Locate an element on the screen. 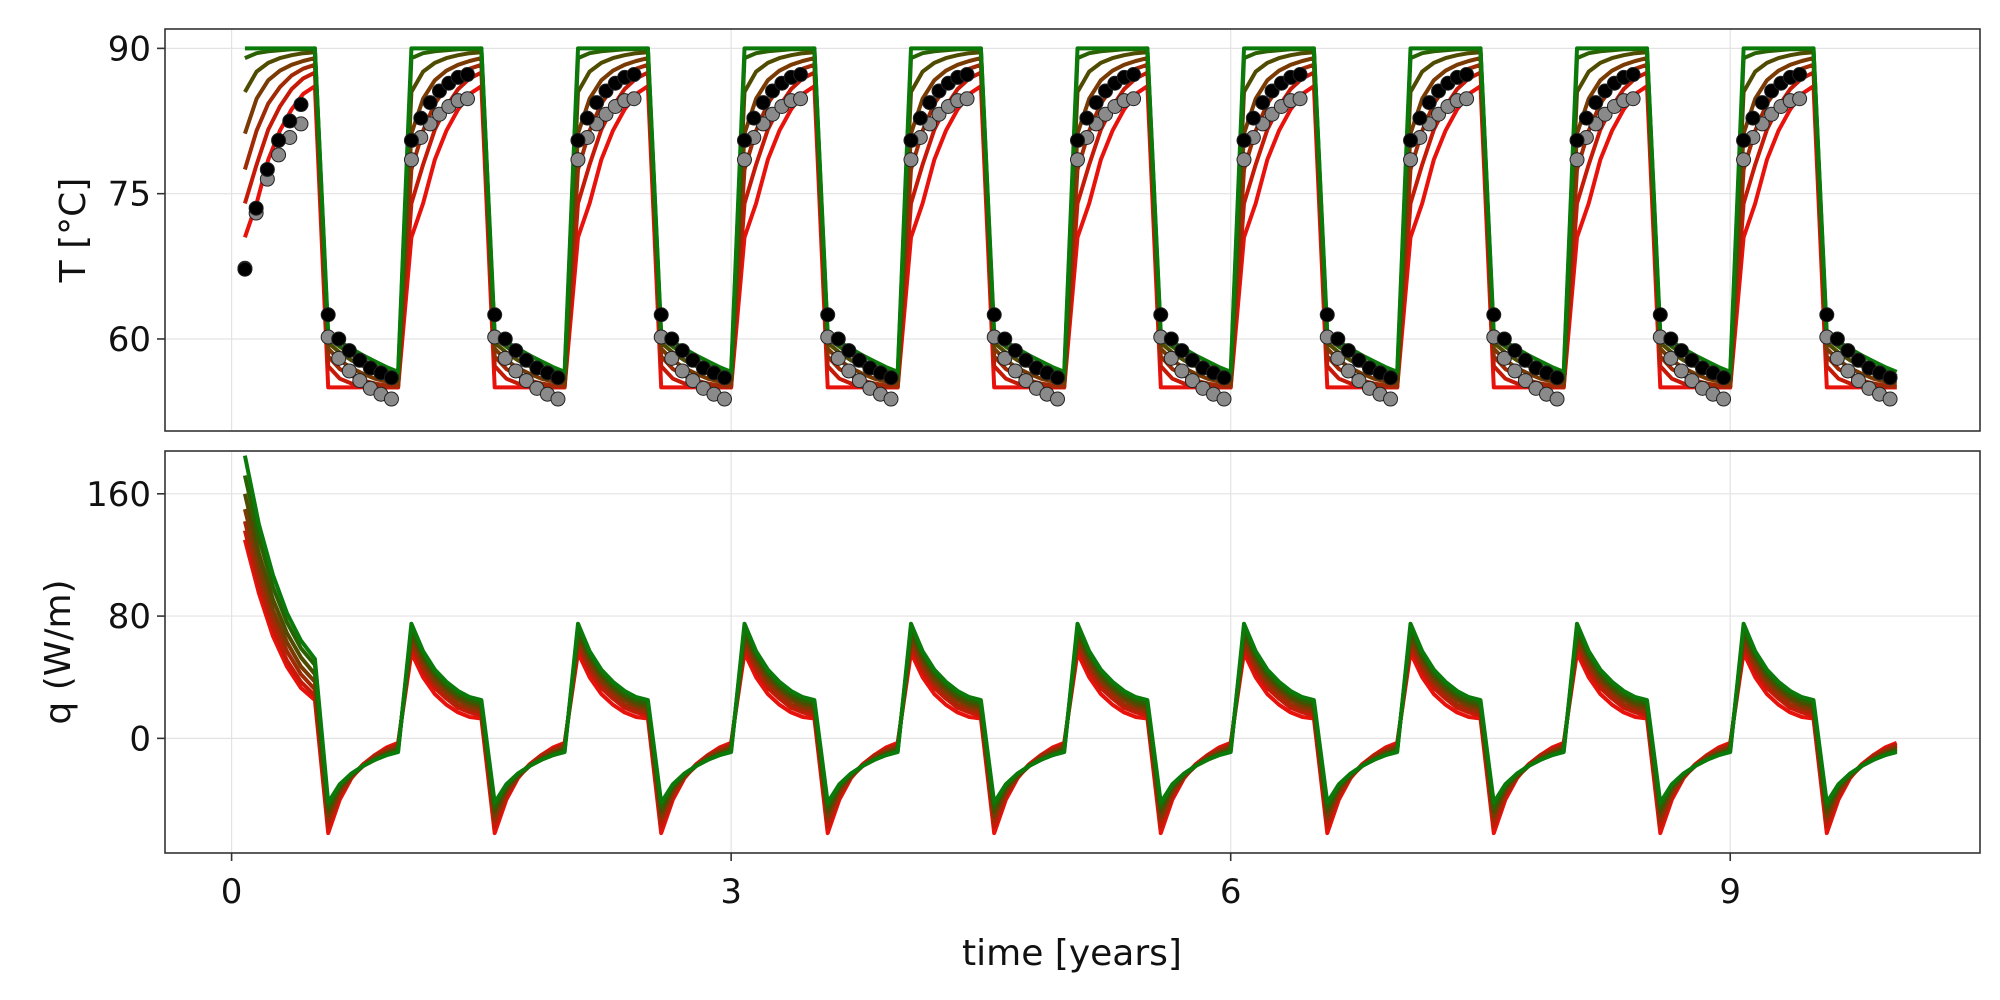 The height and width of the screenshot is (1000, 2000). x-tick-label: 6 is located at coordinates (1231, 892).